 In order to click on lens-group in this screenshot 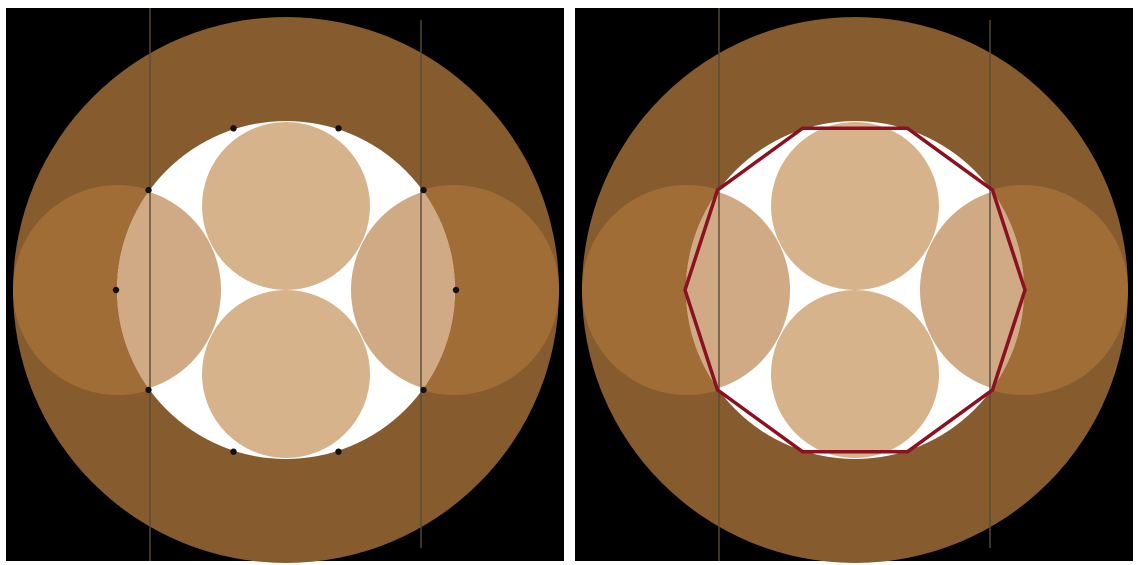, I will do `click(855, 290)`.